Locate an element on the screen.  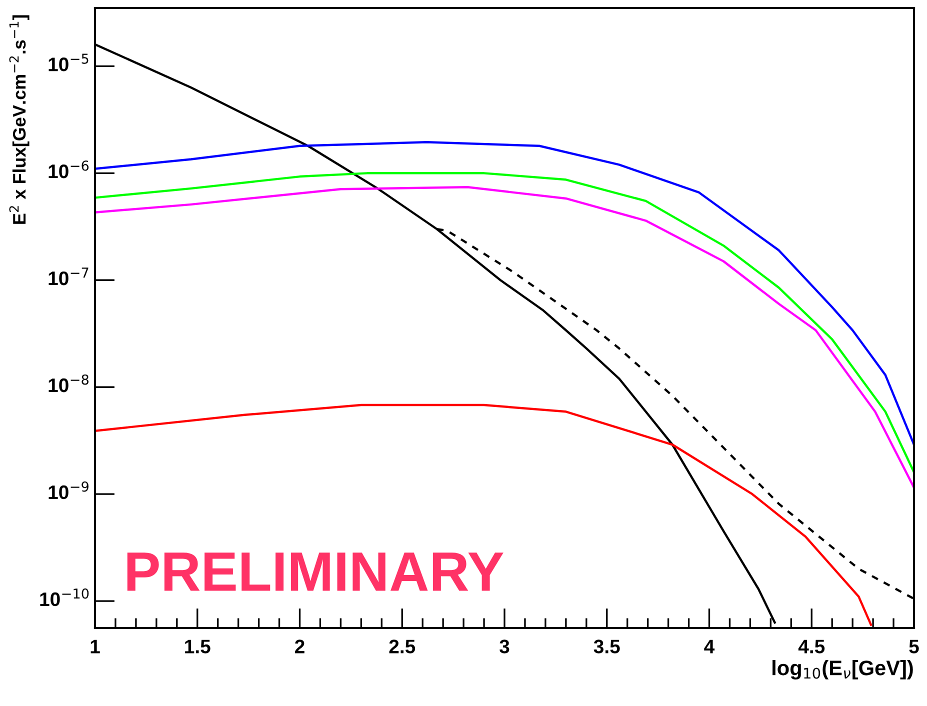
y-tick-label: 10$^{−8}$ is located at coordinates (68, 383).